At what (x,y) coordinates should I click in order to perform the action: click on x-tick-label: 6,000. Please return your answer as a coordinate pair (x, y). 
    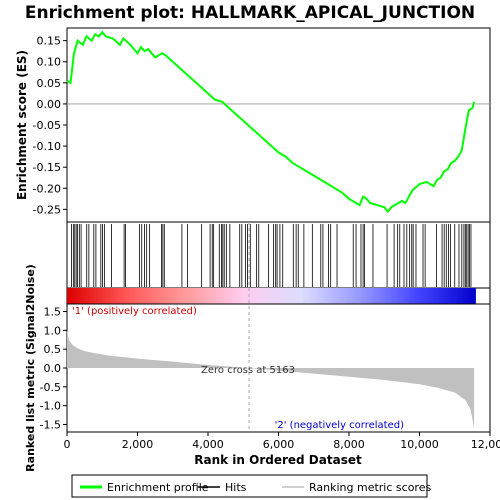
    Looking at the image, I should click on (279, 444).